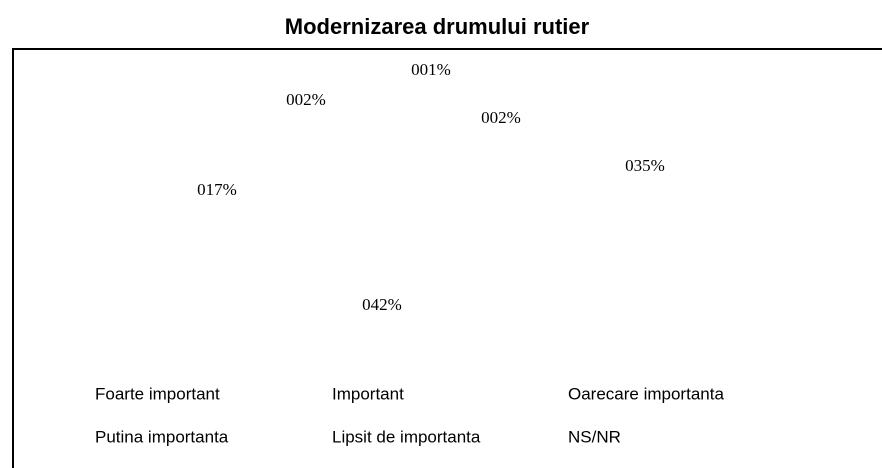 This screenshot has width=882, height=468. I want to click on legend-entry: Foarte important, so click(157, 393).